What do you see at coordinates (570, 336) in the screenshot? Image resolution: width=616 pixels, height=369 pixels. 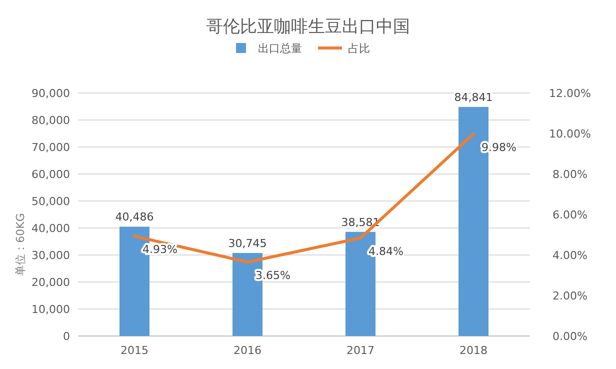 I see `y2-tick-label: 0.00%` at bounding box center [570, 336].